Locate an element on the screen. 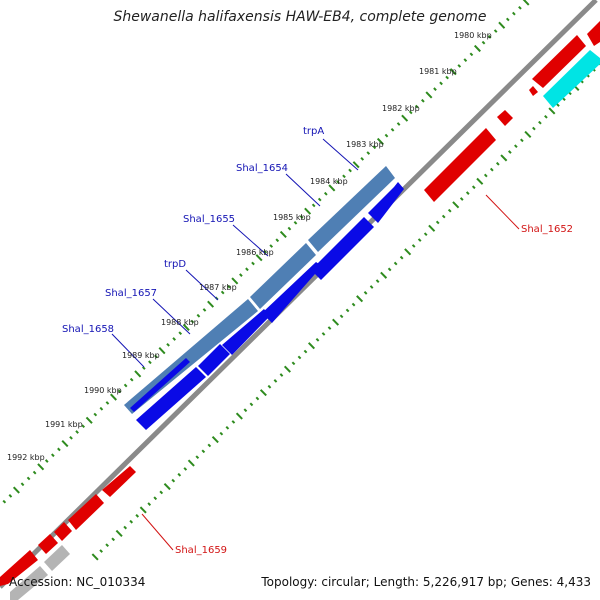  gene-label-shal_1652: Shal_1652 is located at coordinates (547, 229).